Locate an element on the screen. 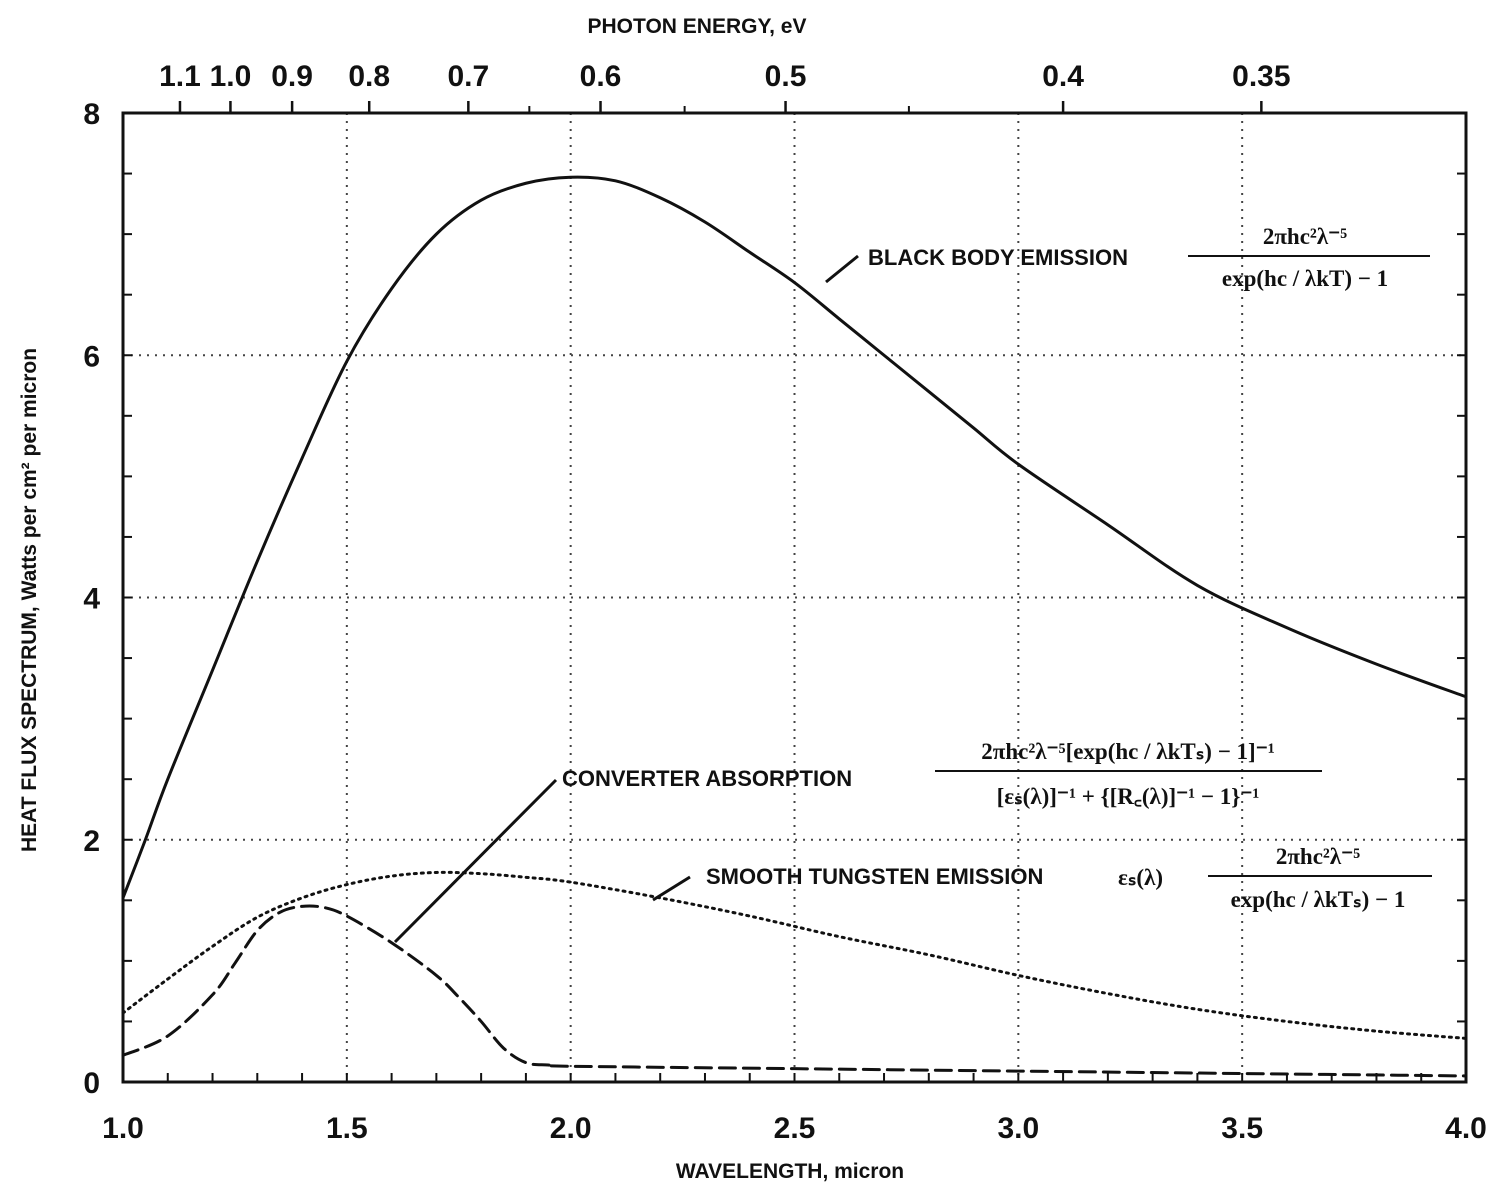  tungsten-formula-den: exp(hc / λkTₛ) − 1 is located at coordinates (1318, 899).